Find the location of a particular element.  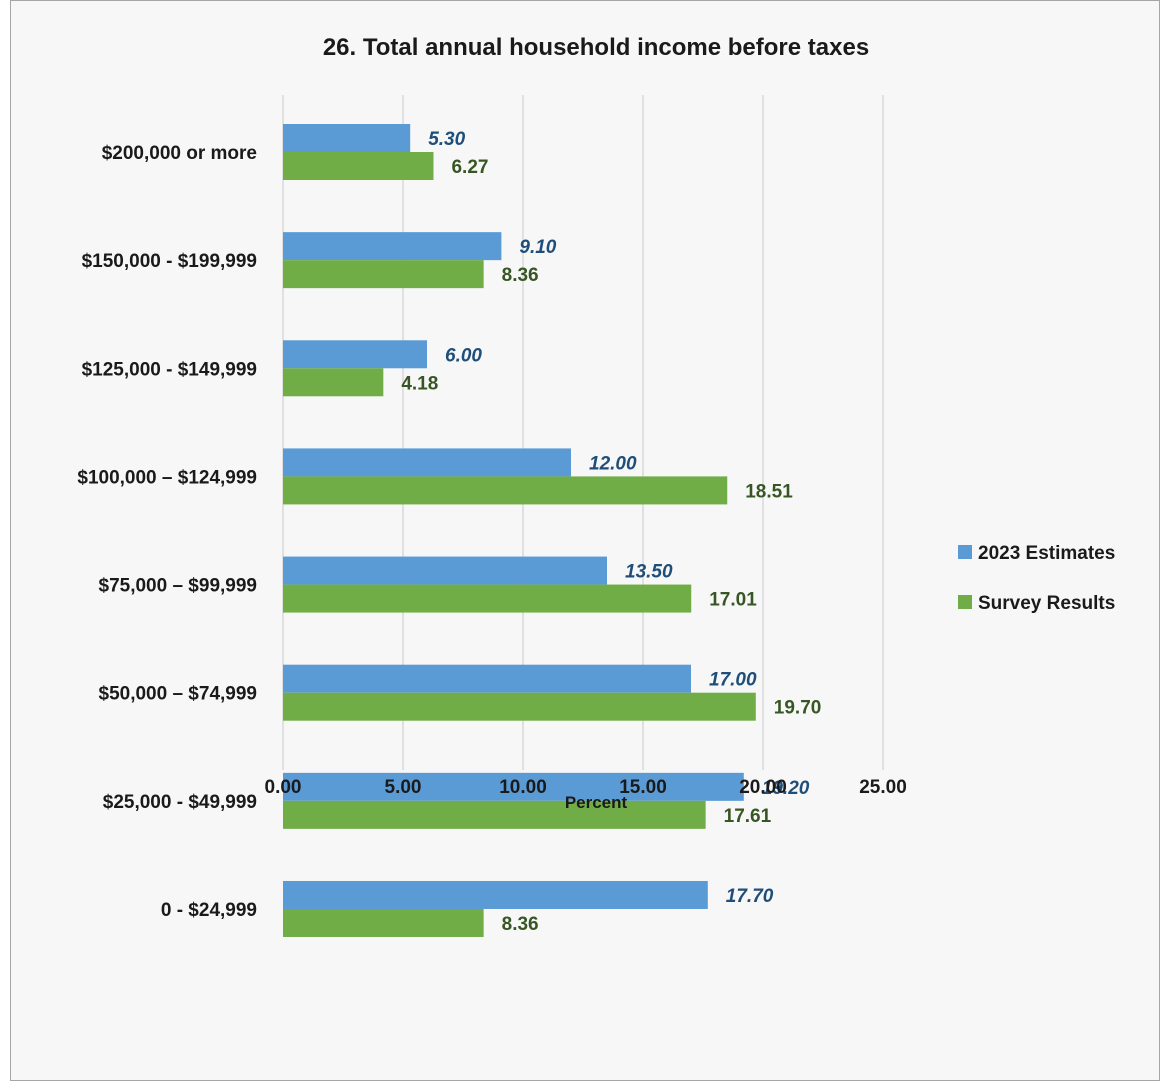

category-label: $125,000 - $149,999 is located at coordinates (169, 369).